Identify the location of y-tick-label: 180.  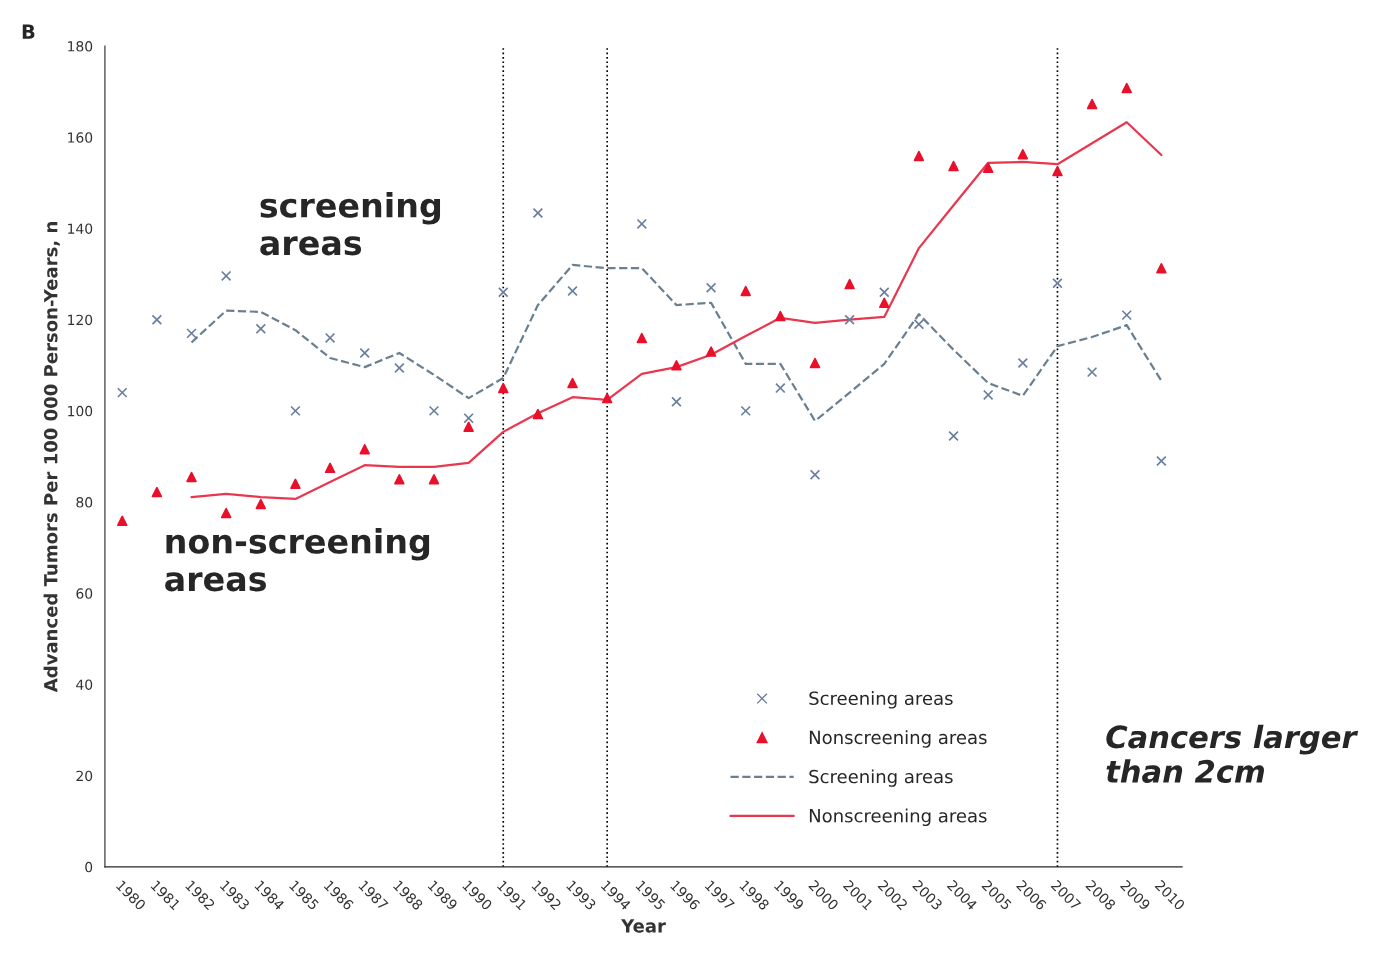
(80, 46).